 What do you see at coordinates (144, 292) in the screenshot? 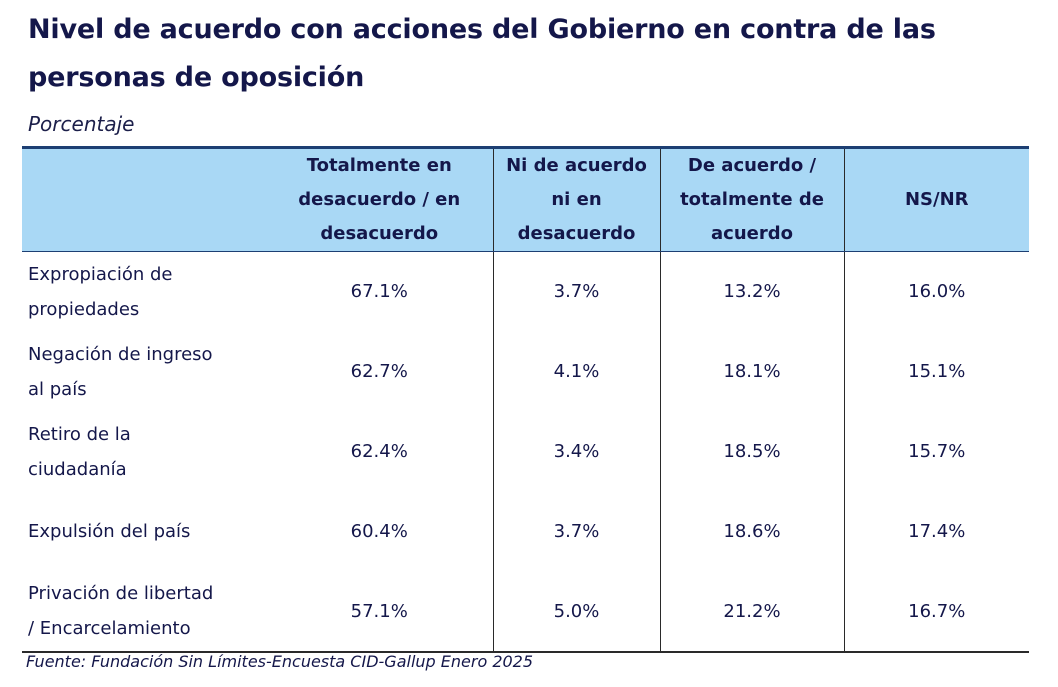
I see `row-label: Expropiación de propiedades` at bounding box center [144, 292].